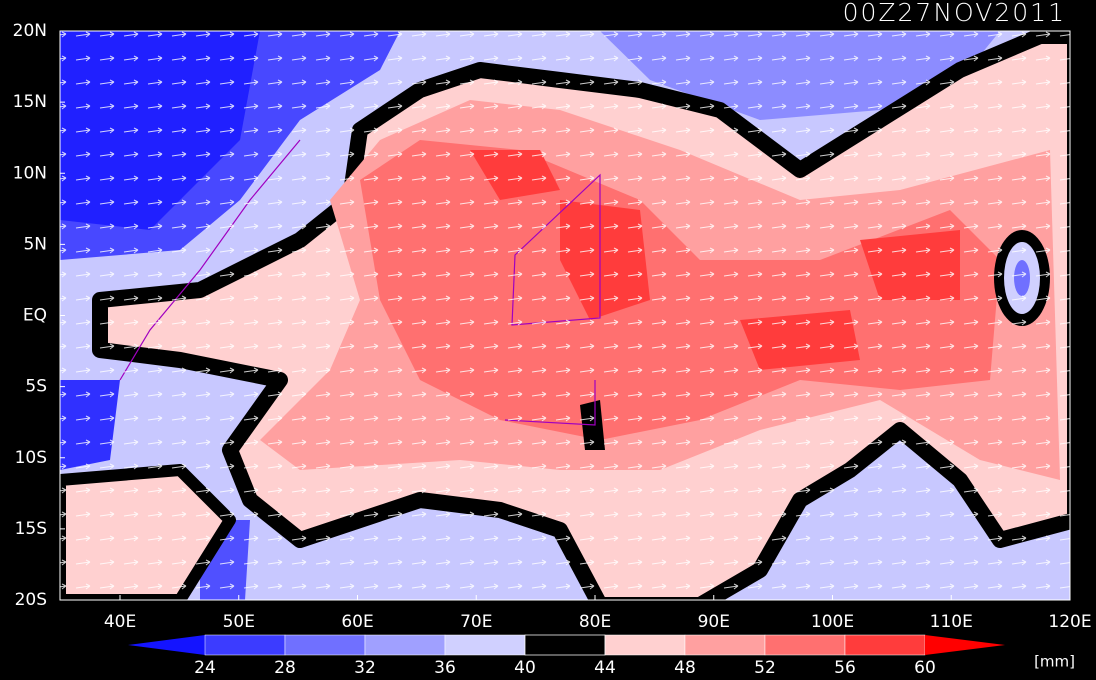 The height and width of the screenshot is (680, 1096). Describe the element at coordinates (1054, 662) in the screenshot. I see `colorbar-unit: [mm]` at that location.